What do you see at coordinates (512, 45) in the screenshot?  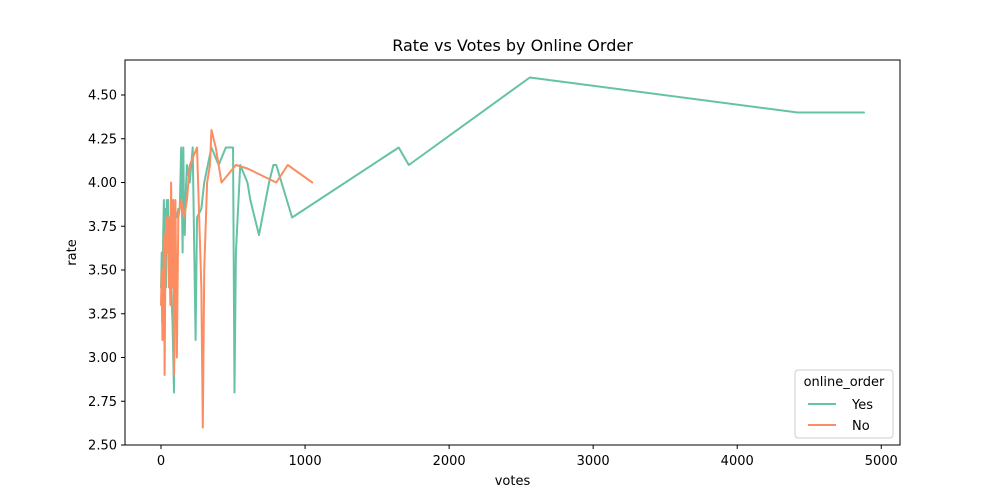 I see `chart-title: Rate vs Votes by Online Order` at bounding box center [512, 45].